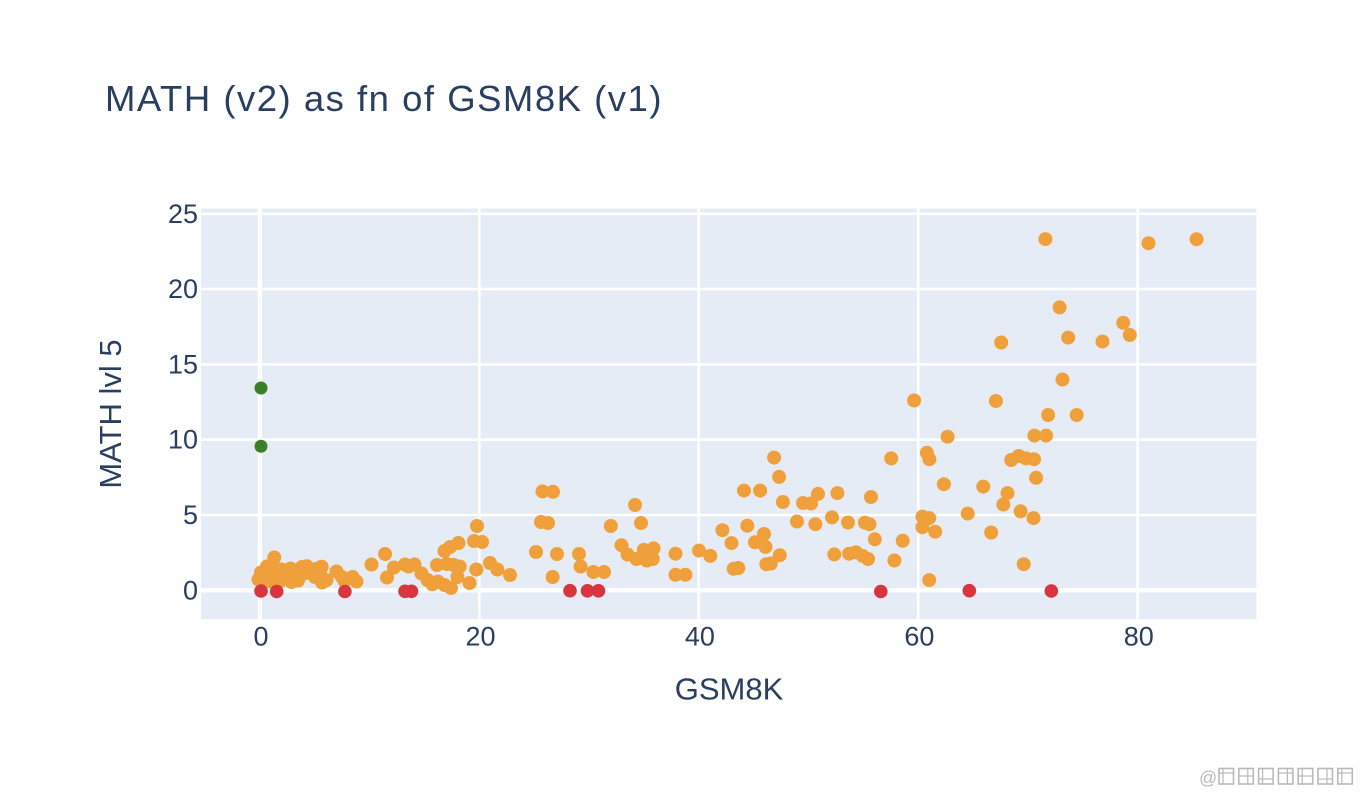 The image size is (1366, 794). I want to click on svg-text: 5, so click(190, 515).